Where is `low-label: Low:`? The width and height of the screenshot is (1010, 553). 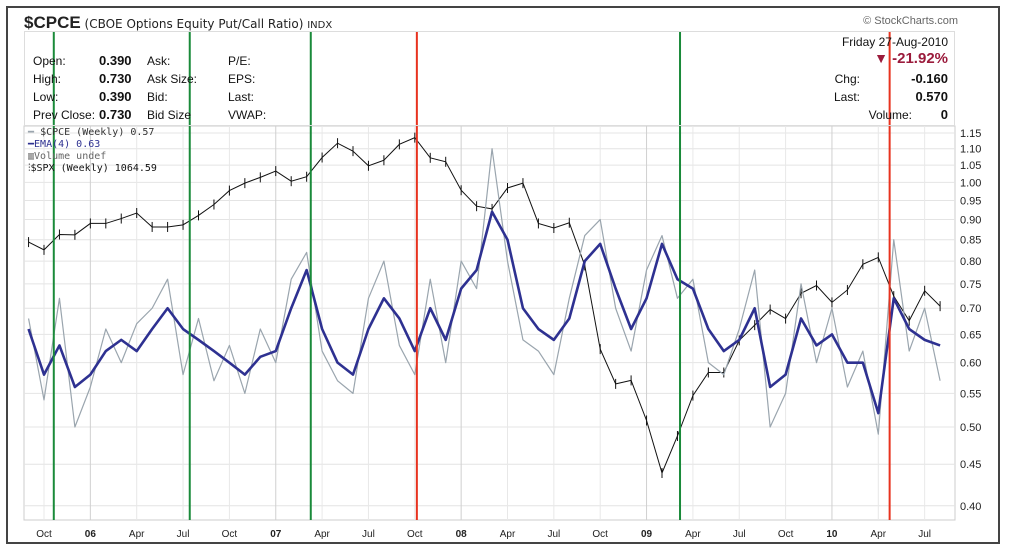 low-label: Low: is located at coordinates (46, 97).